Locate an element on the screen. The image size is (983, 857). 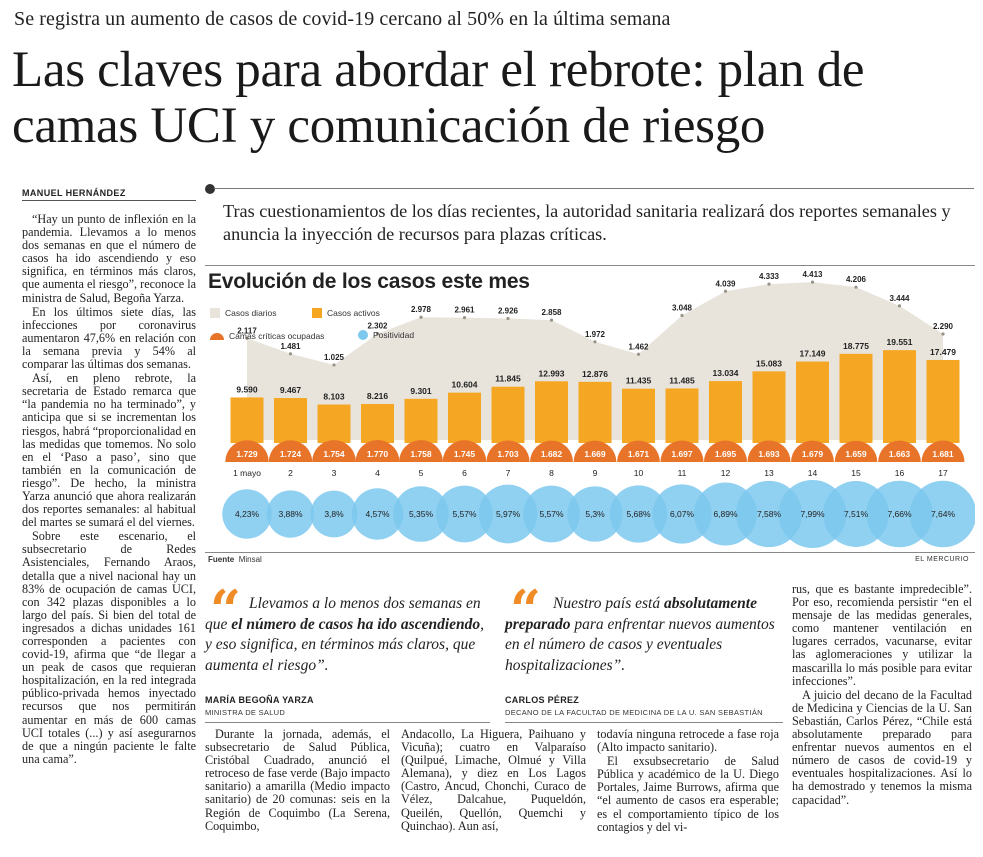
active-cases-label: 9.467 is located at coordinates (291, 390).